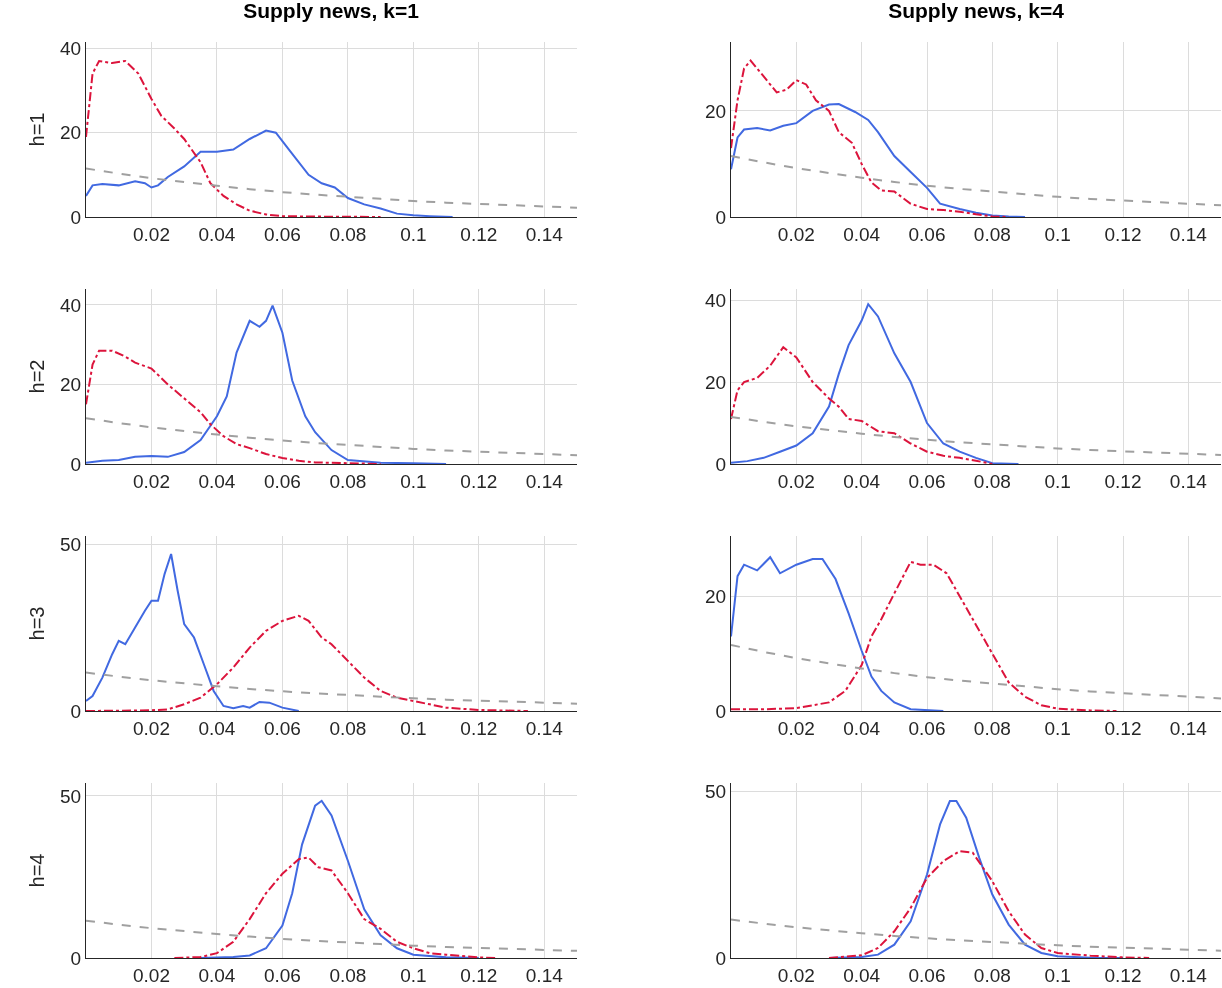 The width and height of the screenshot is (1222, 988). Describe the element at coordinates (36, 870) in the screenshot. I see `y-axis-title: h=4` at that location.